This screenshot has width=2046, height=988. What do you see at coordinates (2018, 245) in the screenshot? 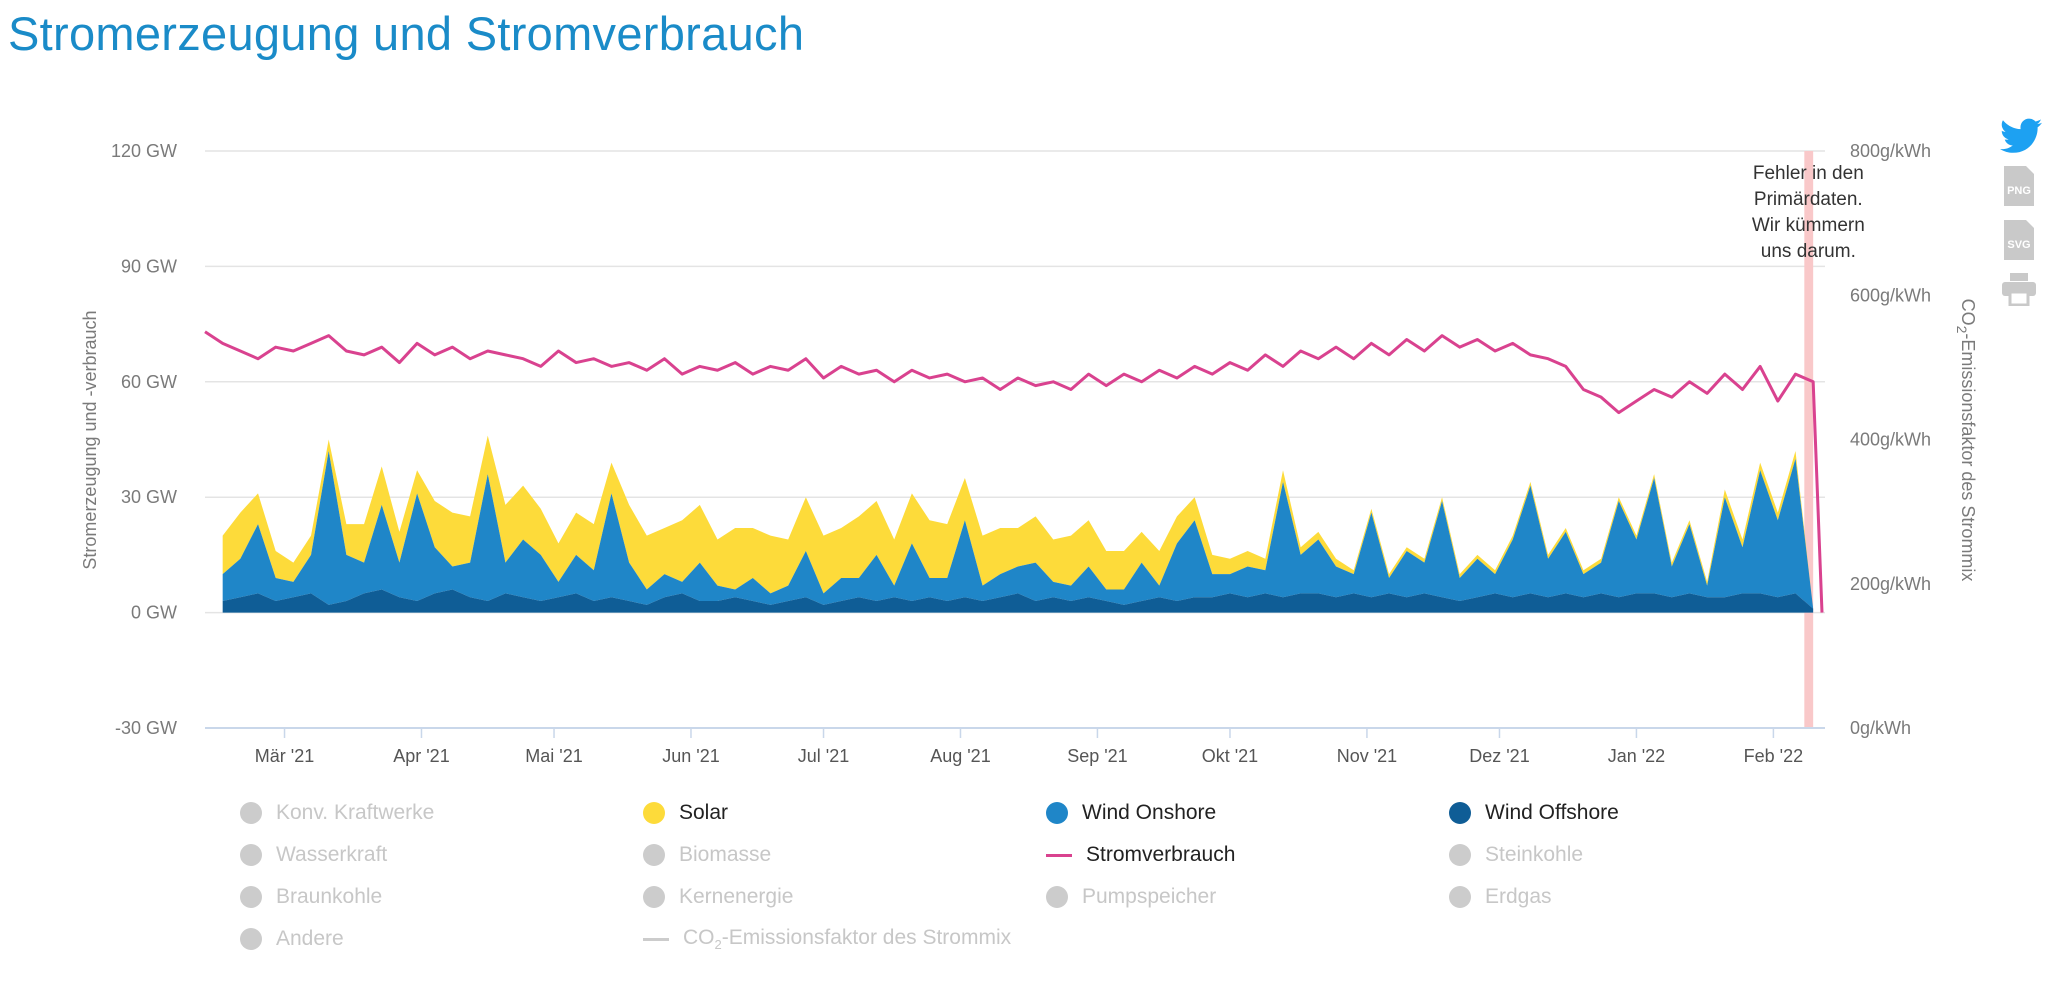
I see `svg-label: SVG` at bounding box center [2018, 245].